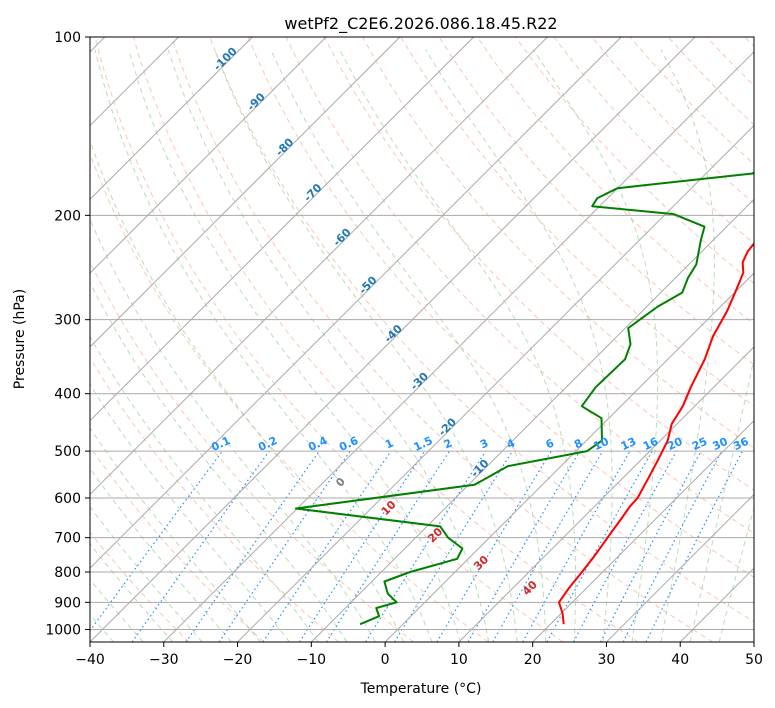 Image resolution: width=775 pixels, height=708 pixels. I want to click on dry-adiabat-label: -30, so click(419, 381).